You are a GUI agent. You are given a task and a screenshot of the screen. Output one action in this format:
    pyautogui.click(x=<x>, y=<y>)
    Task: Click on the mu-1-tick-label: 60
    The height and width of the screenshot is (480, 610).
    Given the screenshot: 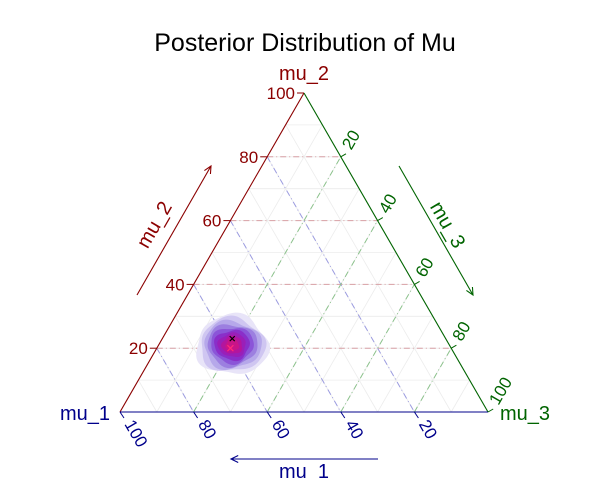 What is the action you would take?
    pyautogui.click(x=281, y=430)
    